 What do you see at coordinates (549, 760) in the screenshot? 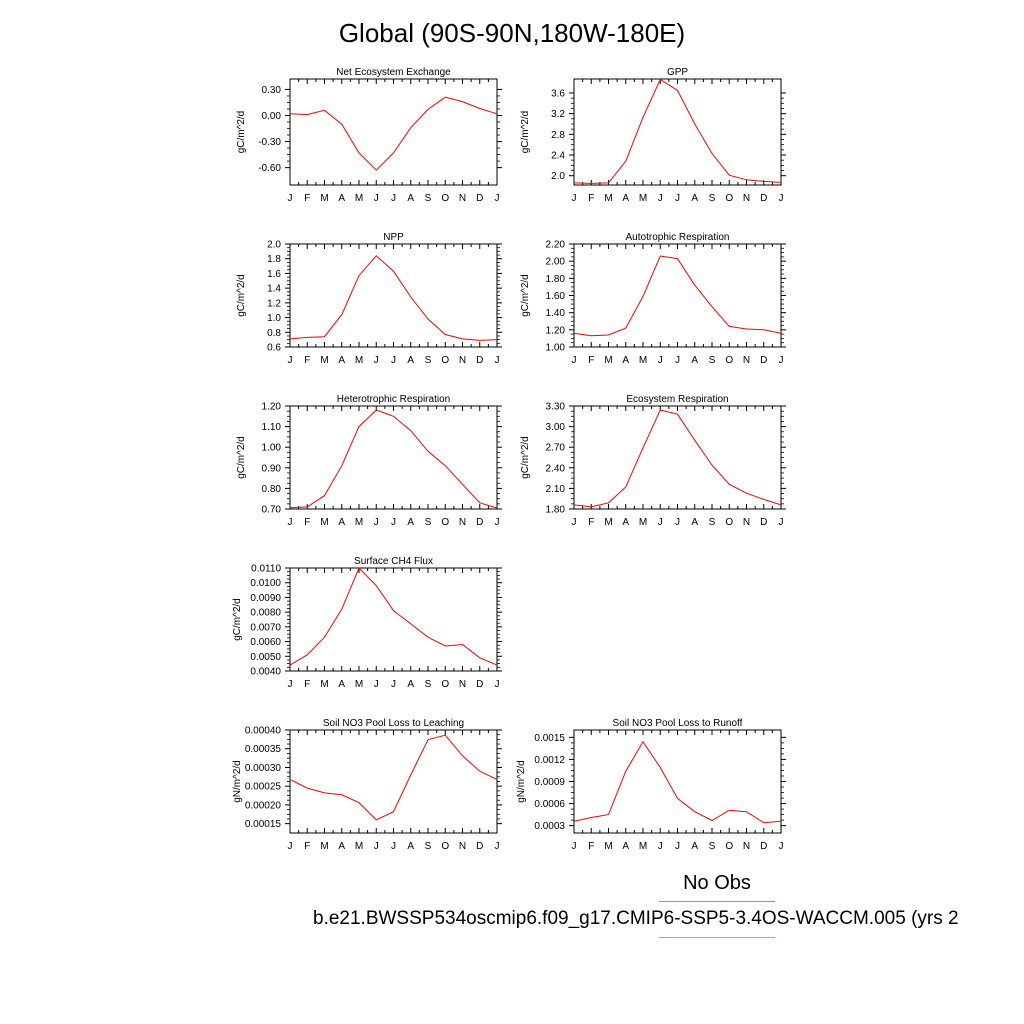
I see `y-tick-label: 0.0012` at bounding box center [549, 760].